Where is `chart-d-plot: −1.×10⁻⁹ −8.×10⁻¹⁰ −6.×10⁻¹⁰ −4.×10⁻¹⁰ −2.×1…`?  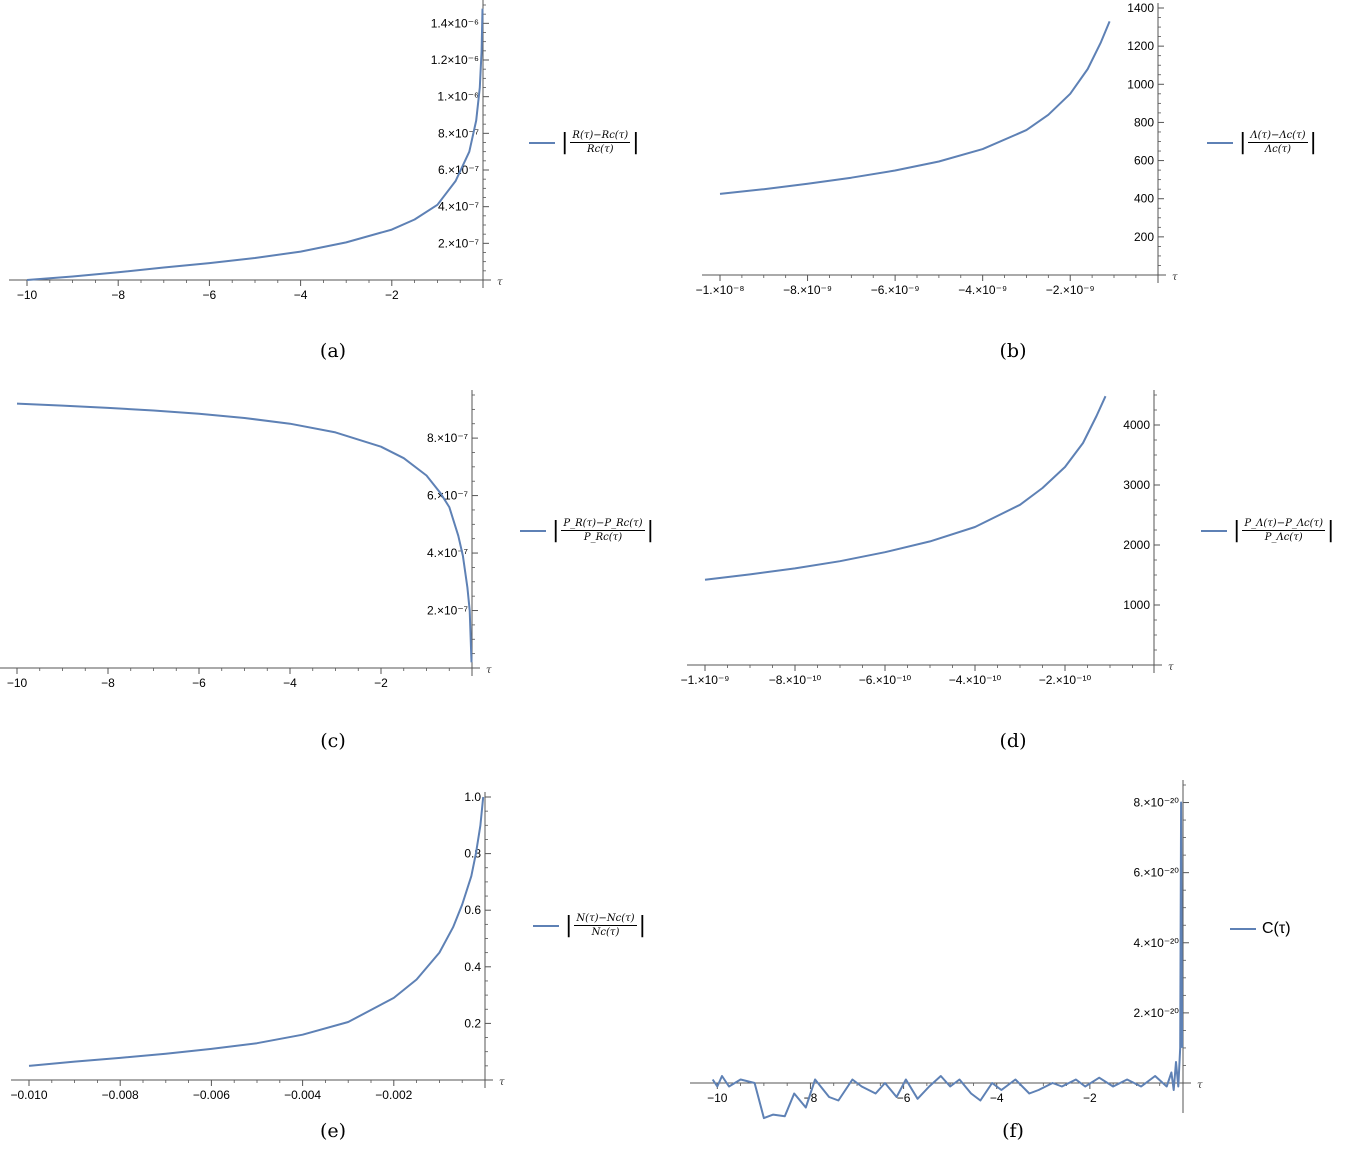 chart-d-plot: −1.×10⁻⁹ −8.×10⁻¹⁰ −6.×10⁻¹⁰ −4.×10⁻¹⁰ −2.×1… is located at coordinates (927, 538).